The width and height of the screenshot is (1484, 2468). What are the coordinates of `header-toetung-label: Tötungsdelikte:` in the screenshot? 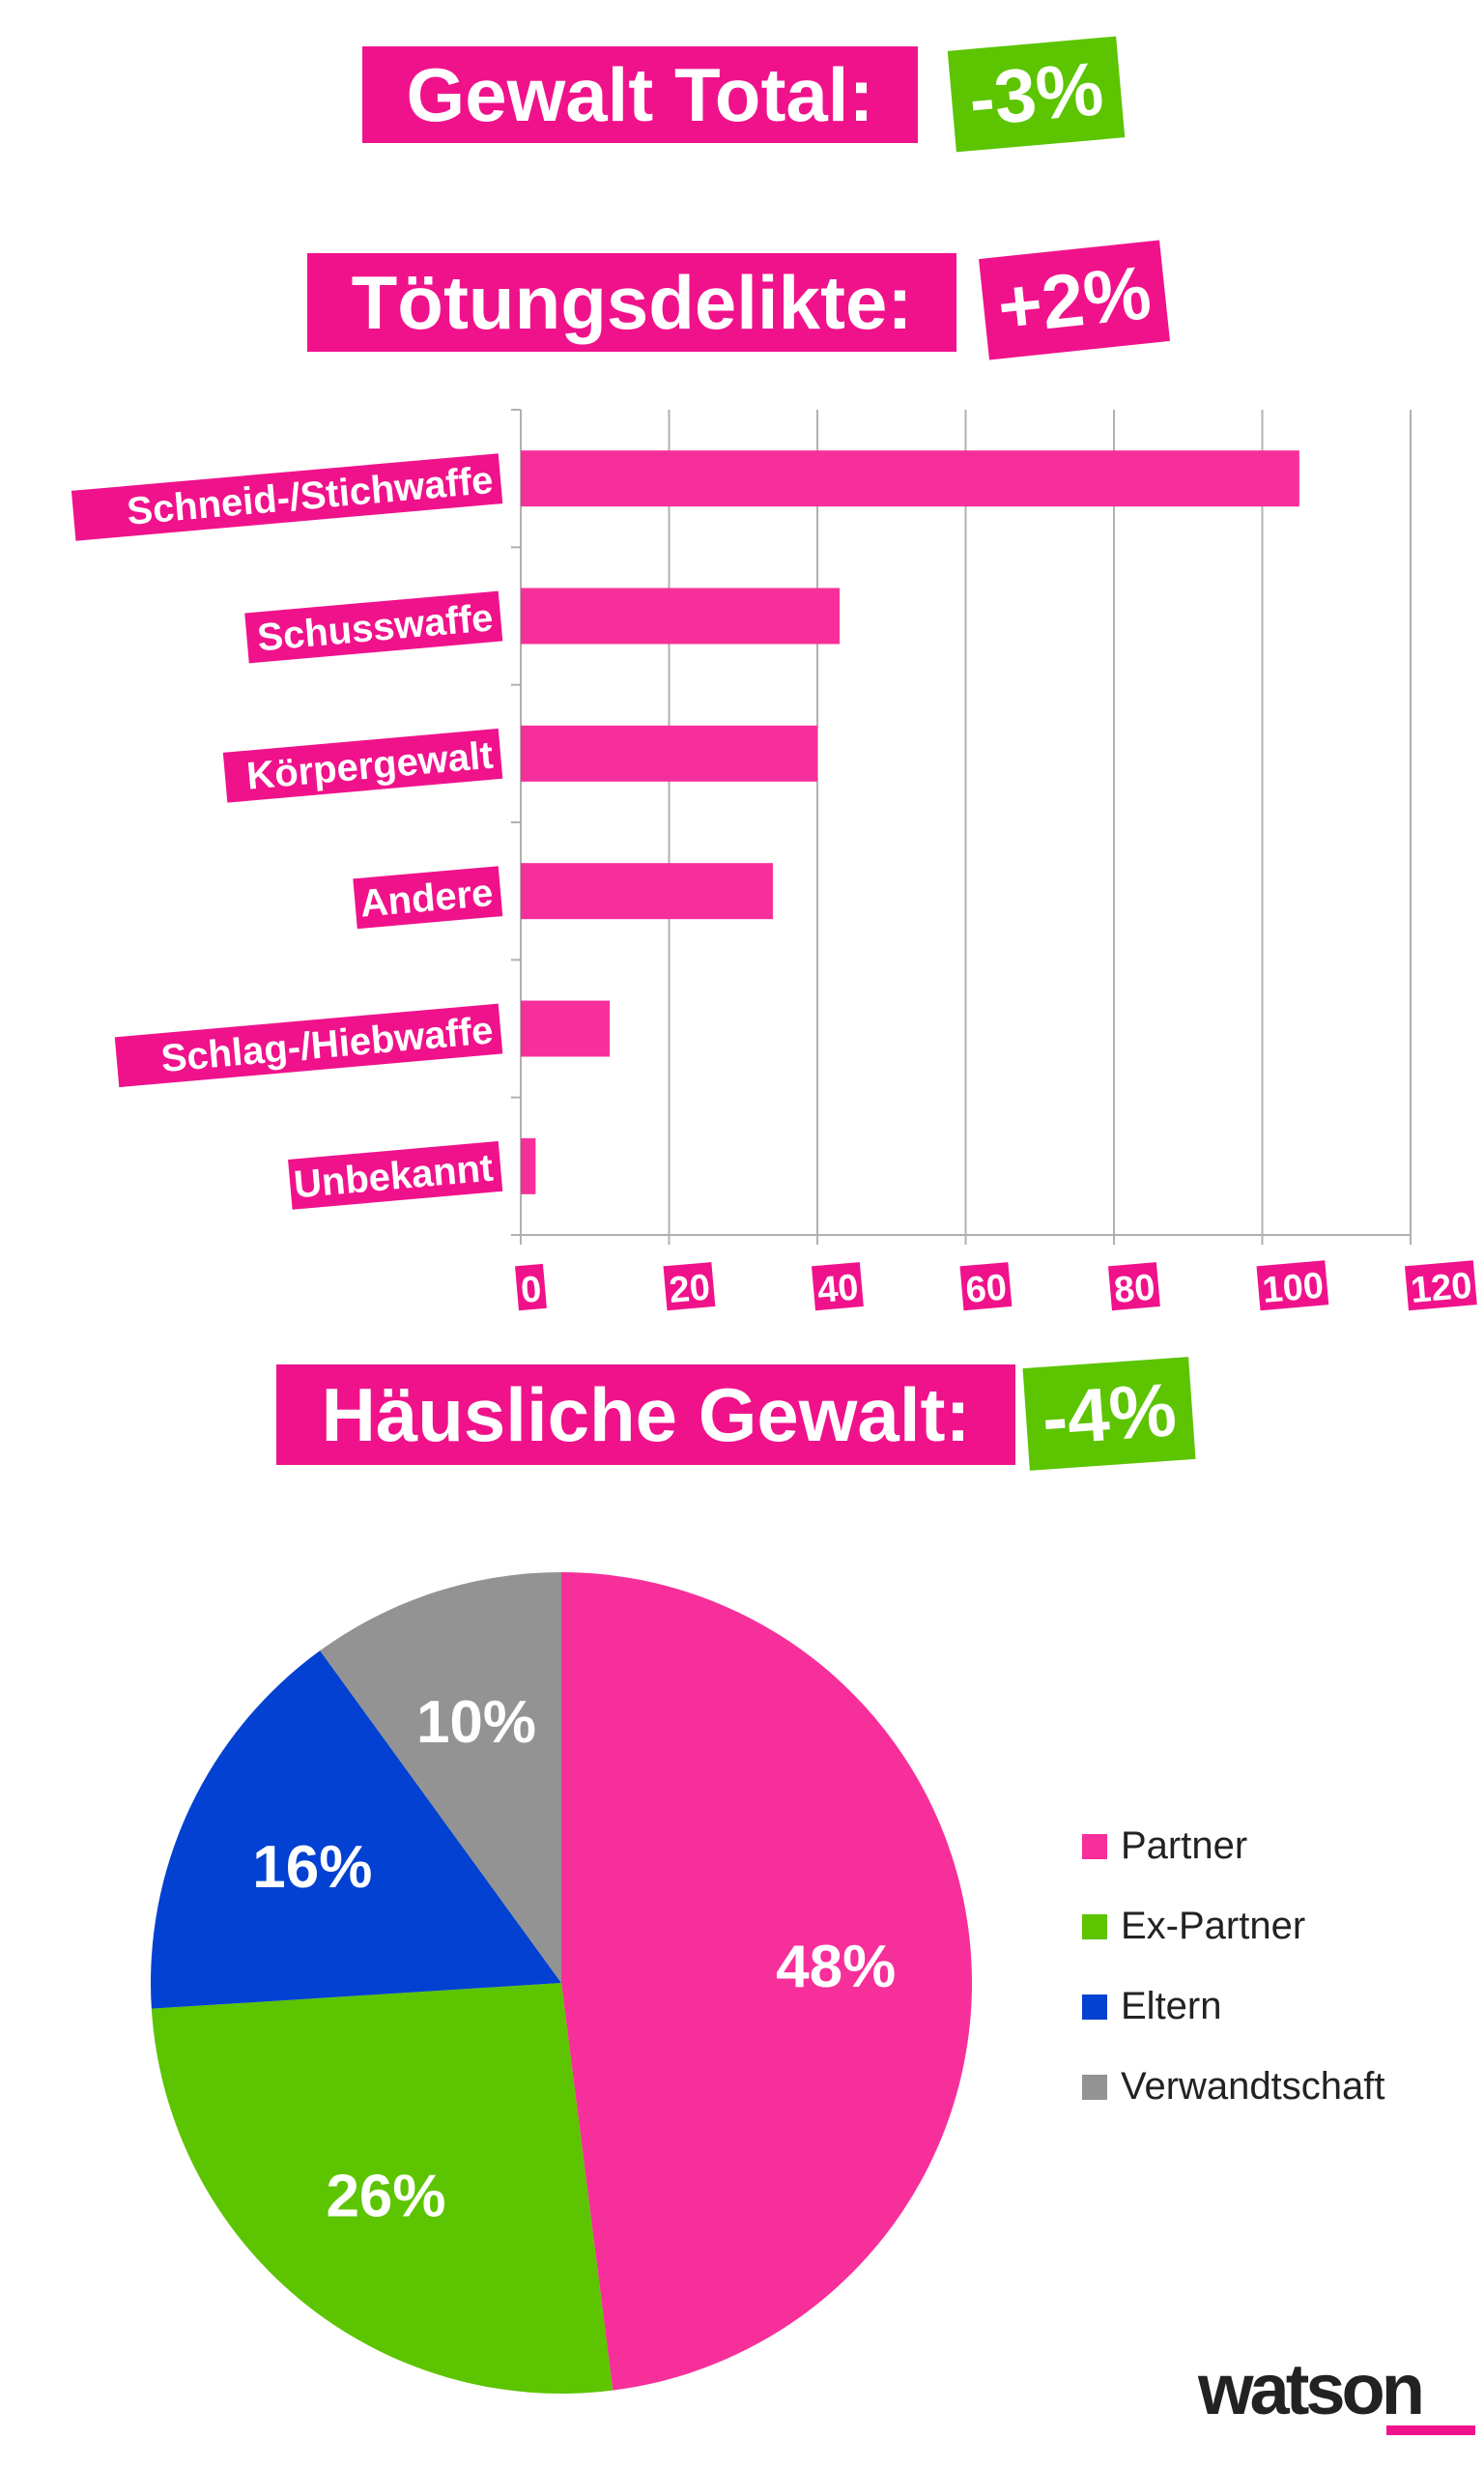 It's located at (632, 302).